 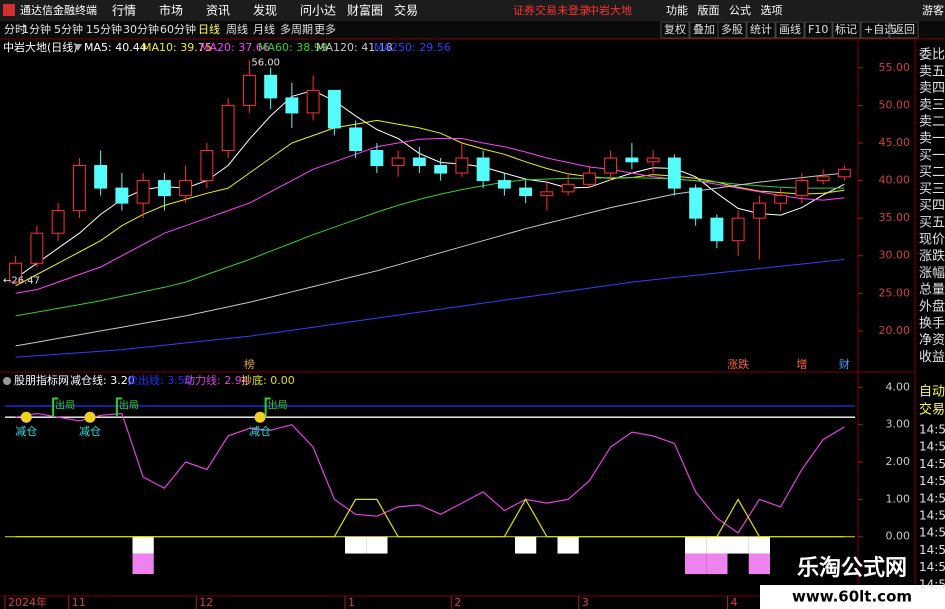 I want to click on x-tick-label: 4, so click(x=734, y=602).